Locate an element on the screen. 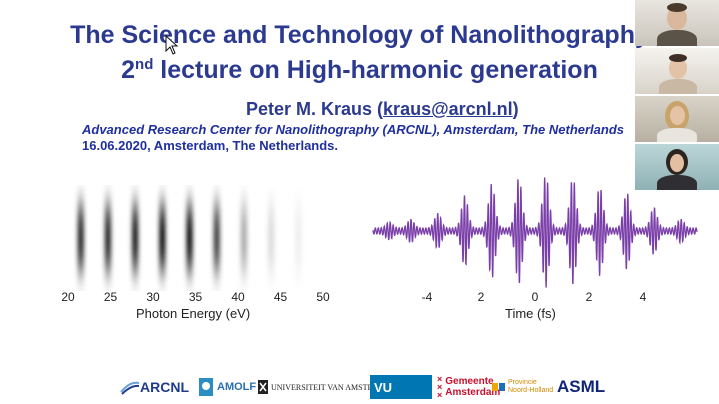 The height and width of the screenshot is (404, 719). provincie-emblem-icon is located at coordinates (498, 387).